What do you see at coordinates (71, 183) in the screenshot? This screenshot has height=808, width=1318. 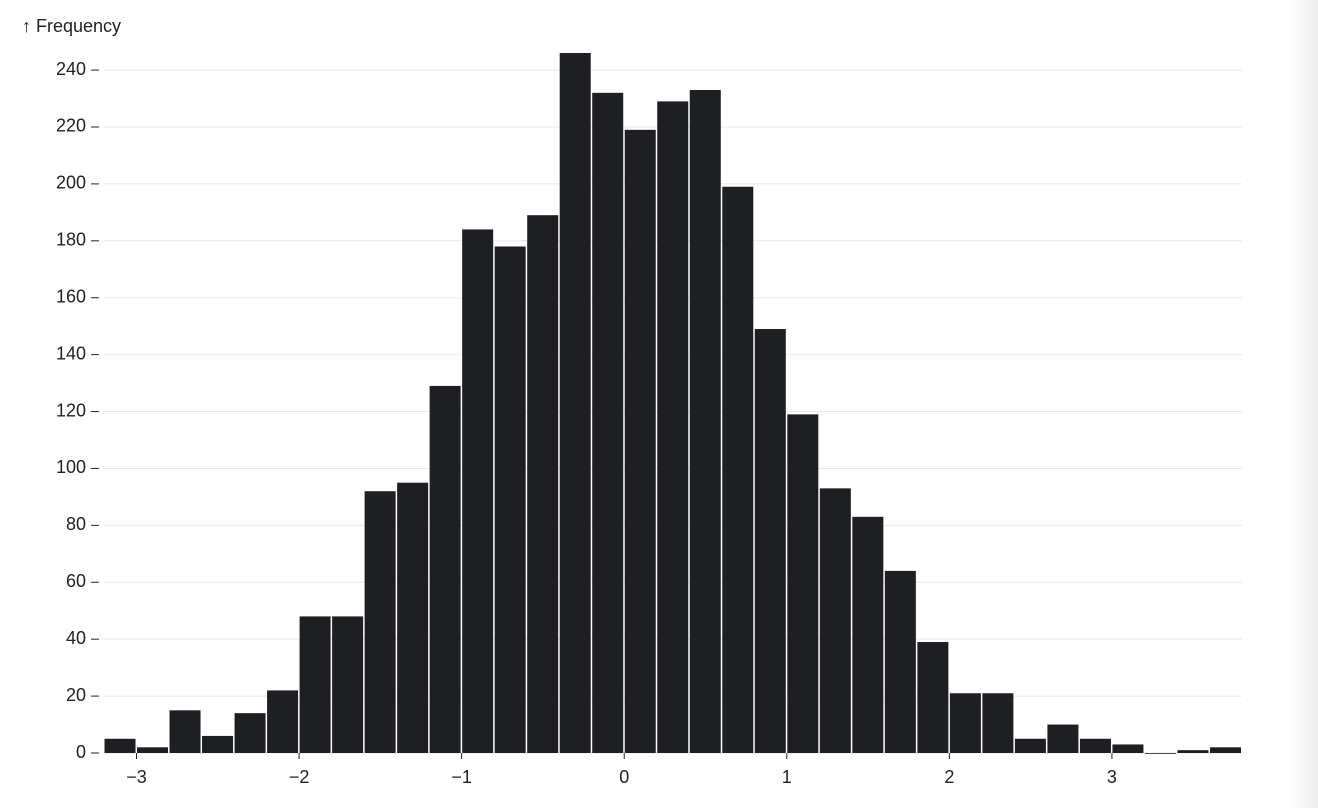 I see `y-tick-label: 200` at bounding box center [71, 183].